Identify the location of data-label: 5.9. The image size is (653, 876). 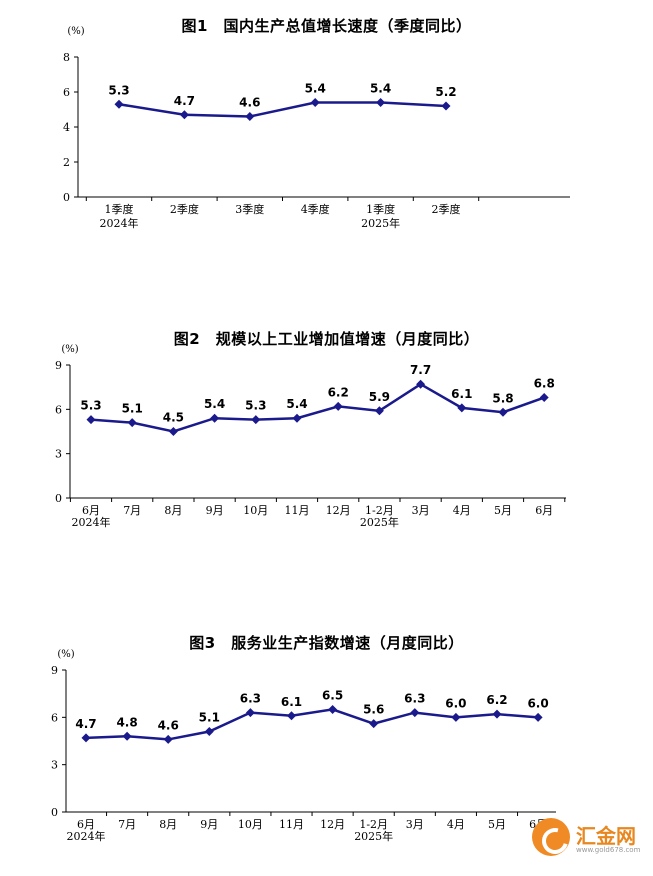
(379, 397).